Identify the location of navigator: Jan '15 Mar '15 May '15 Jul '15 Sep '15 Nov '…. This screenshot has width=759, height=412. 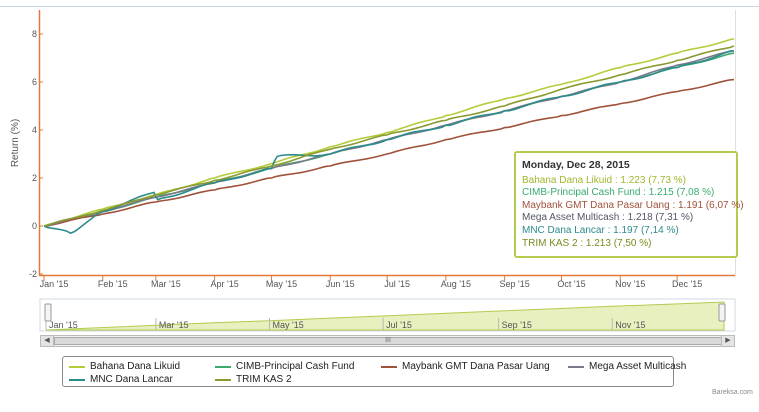
(387, 315).